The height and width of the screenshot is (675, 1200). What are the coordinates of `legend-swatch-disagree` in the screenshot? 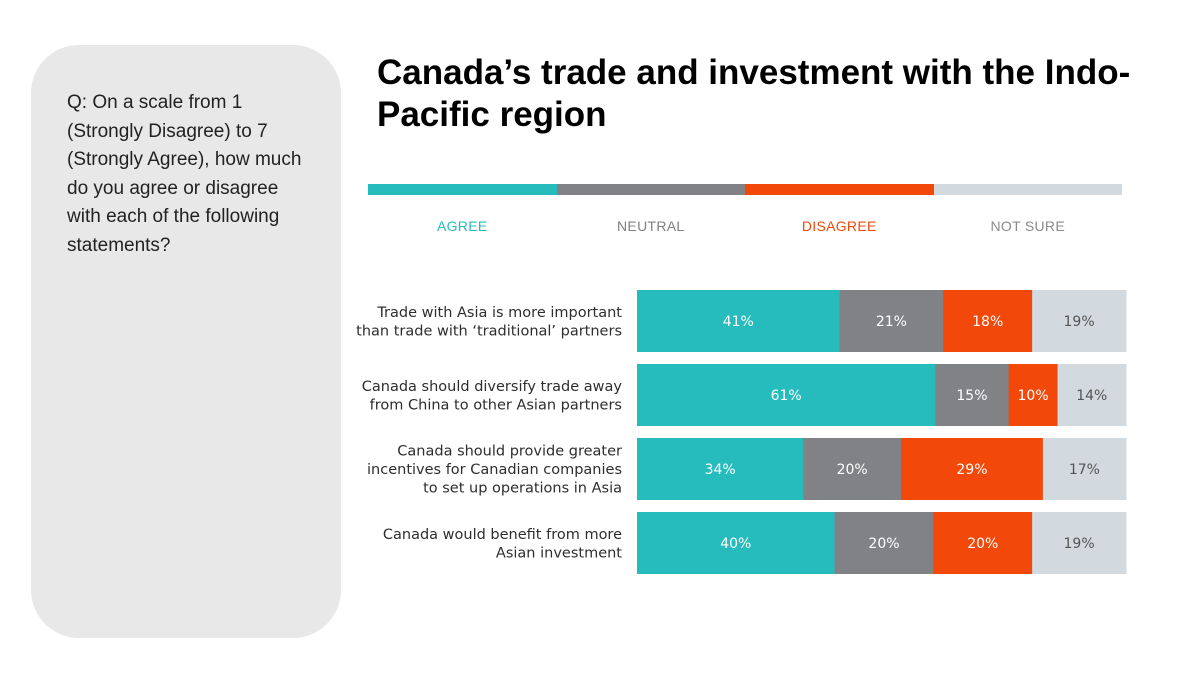 It's located at (839, 189).